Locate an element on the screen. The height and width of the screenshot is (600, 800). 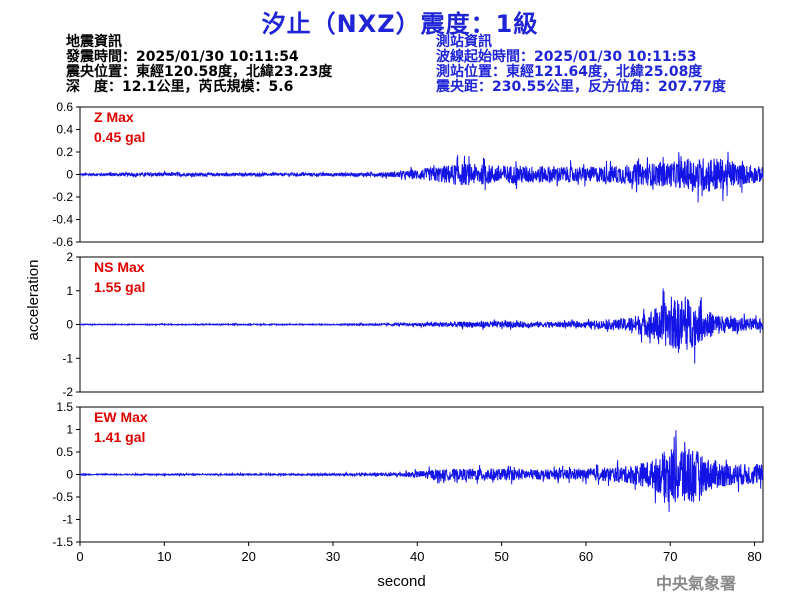
y-axis-label: acceleration is located at coordinates (33, 300).